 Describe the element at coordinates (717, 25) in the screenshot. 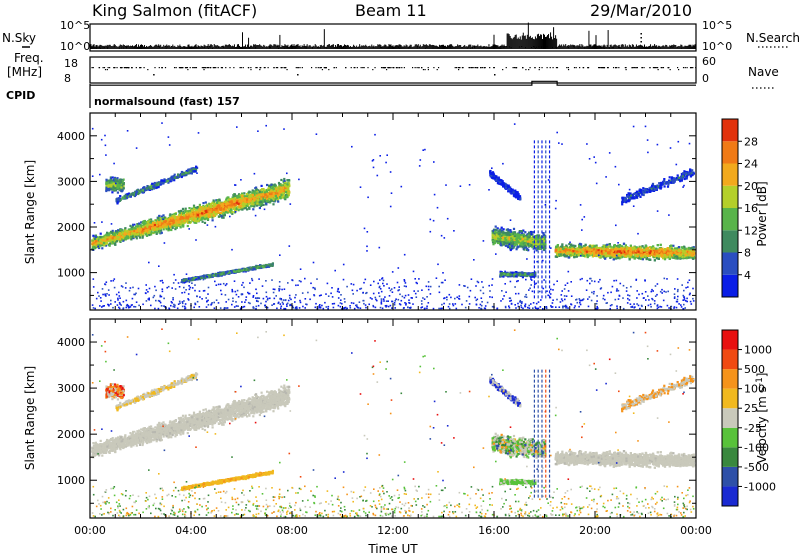

I see `noise-tick-high-right: 10^5` at that location.